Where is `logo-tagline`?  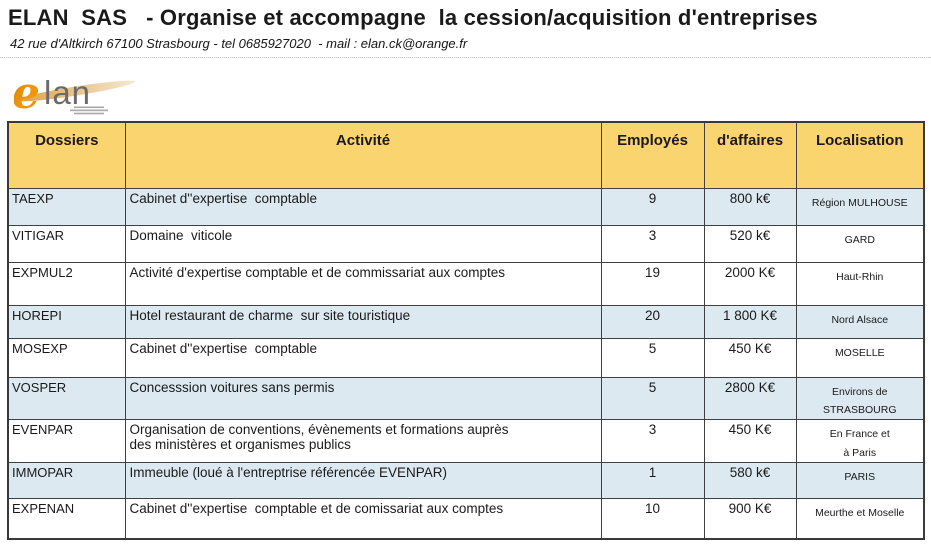
logo-tagline is located at coordinates (89, 110).